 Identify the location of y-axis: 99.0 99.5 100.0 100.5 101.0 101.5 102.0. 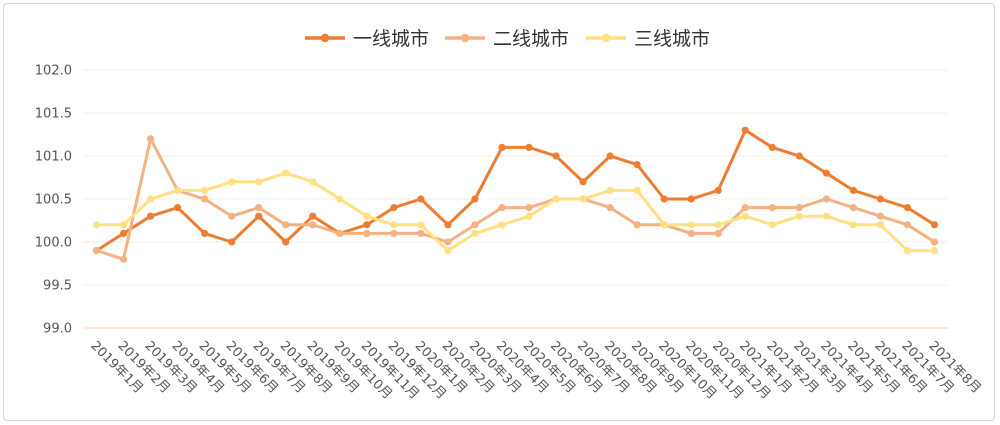
(53, 200).